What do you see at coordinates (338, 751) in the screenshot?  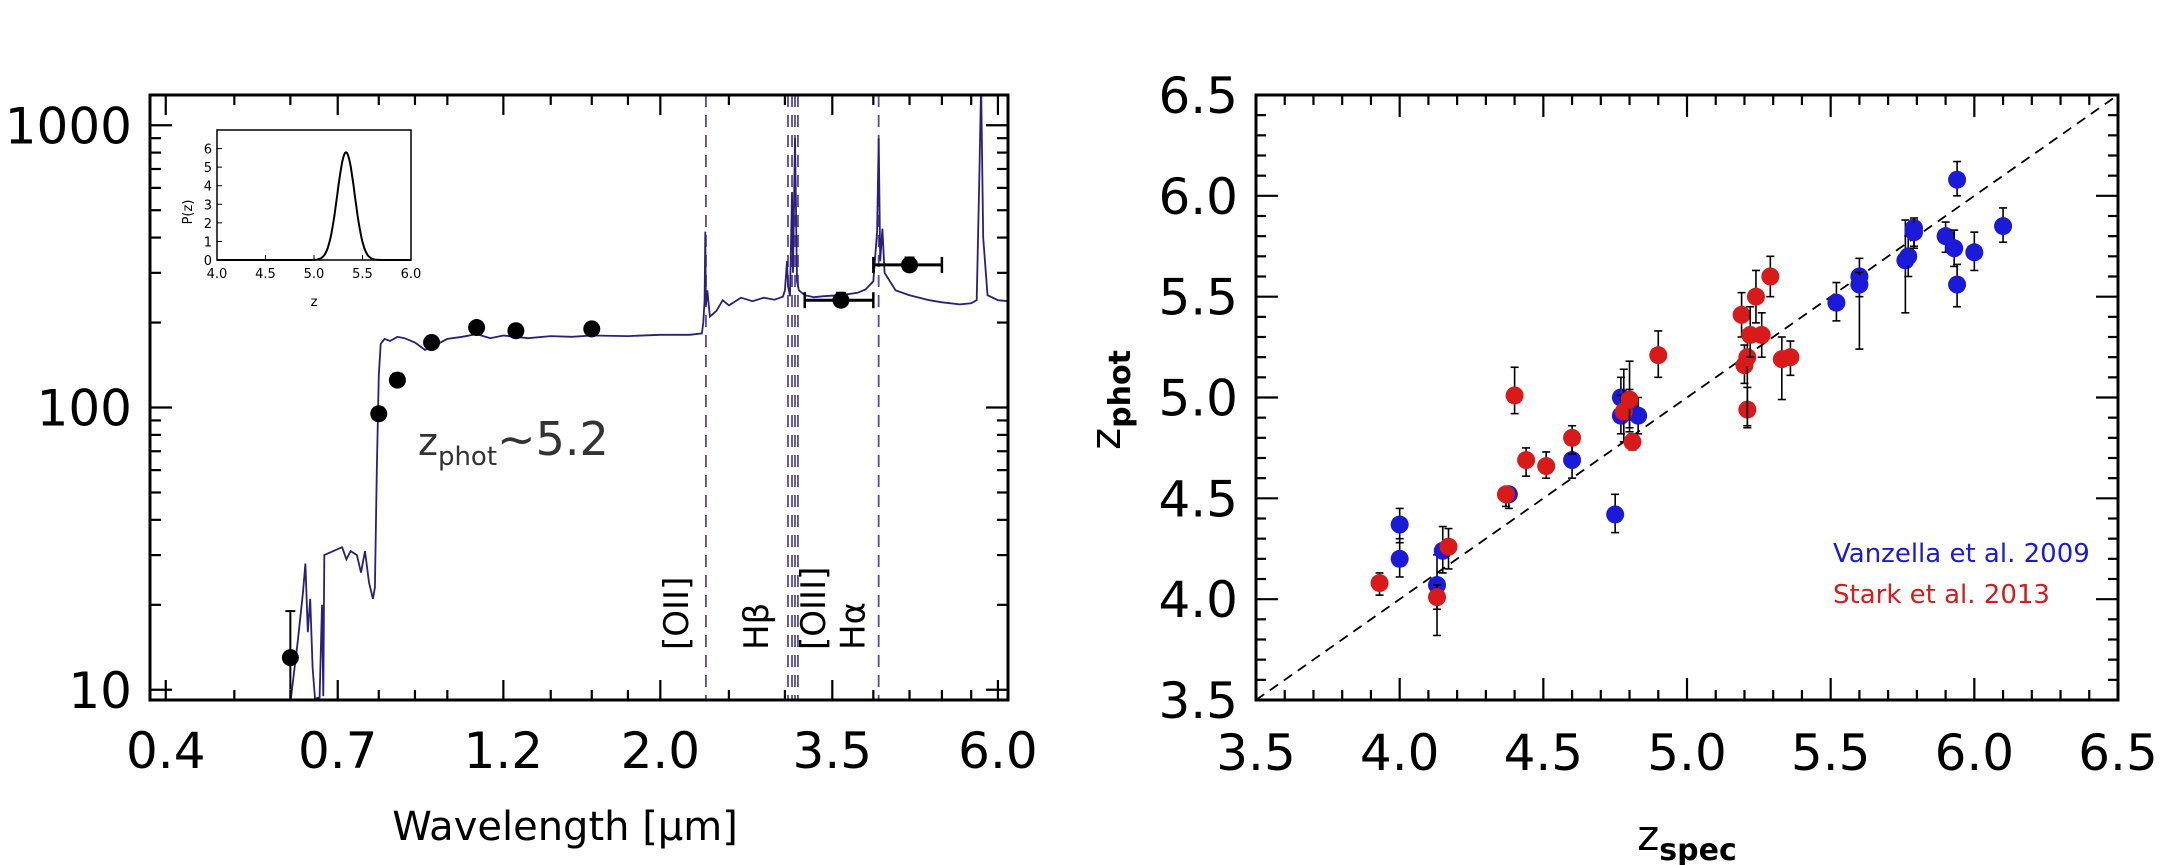 I see `sed-x-tick-label: 0.7` at bounding box center [338, 751].